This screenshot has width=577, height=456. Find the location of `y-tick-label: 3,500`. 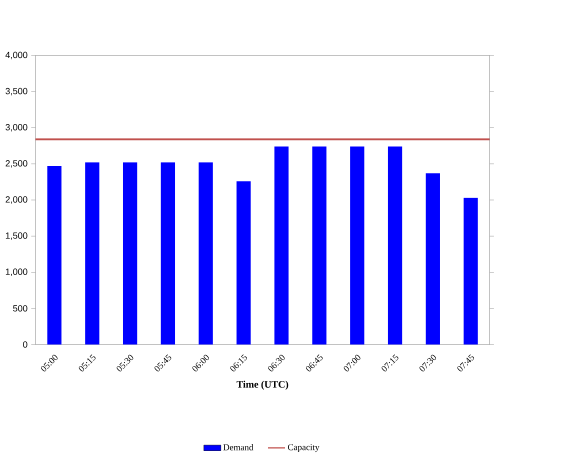

y-tick-label: 3,500 is located at coordinates (17, 92).